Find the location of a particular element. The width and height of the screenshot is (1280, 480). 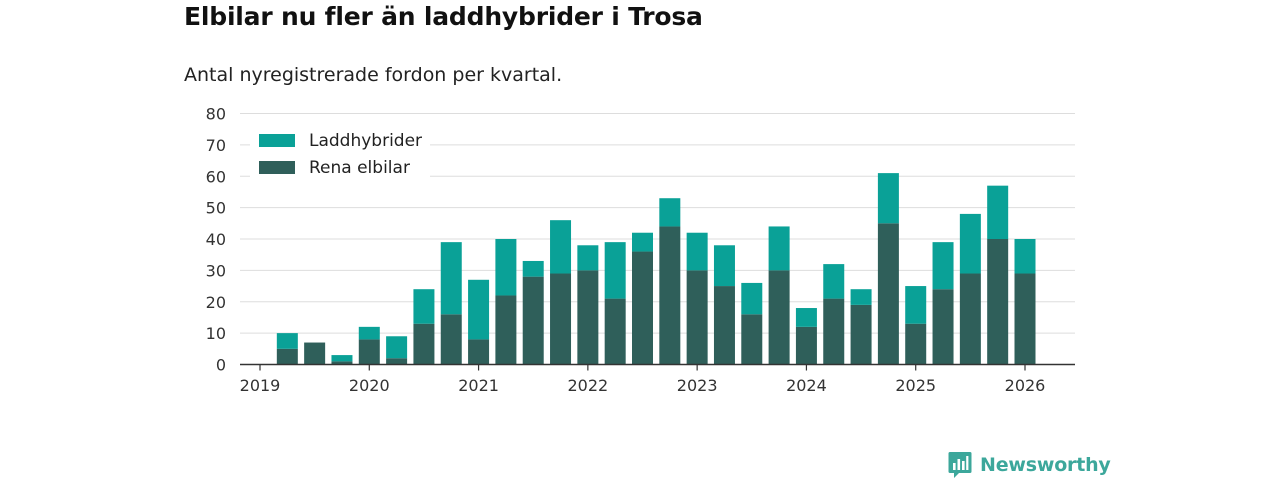

x-tick-label: 2023 is located at coordinates (697, 385).